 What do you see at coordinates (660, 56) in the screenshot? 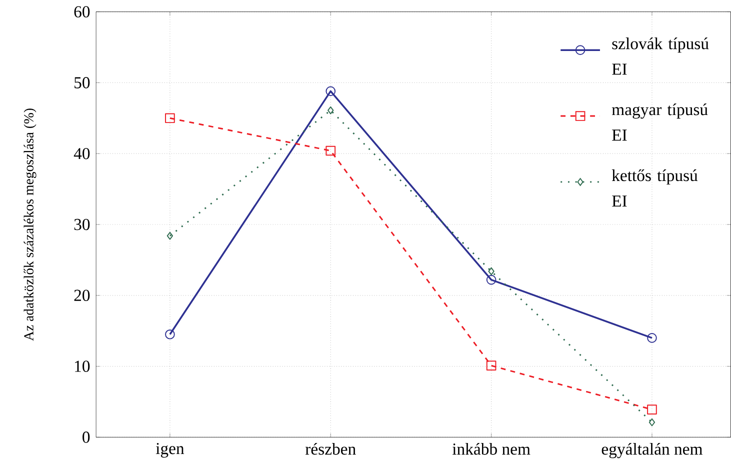
I see `legend-label: szlovák típusú EI` at bounding box center [660, 56].